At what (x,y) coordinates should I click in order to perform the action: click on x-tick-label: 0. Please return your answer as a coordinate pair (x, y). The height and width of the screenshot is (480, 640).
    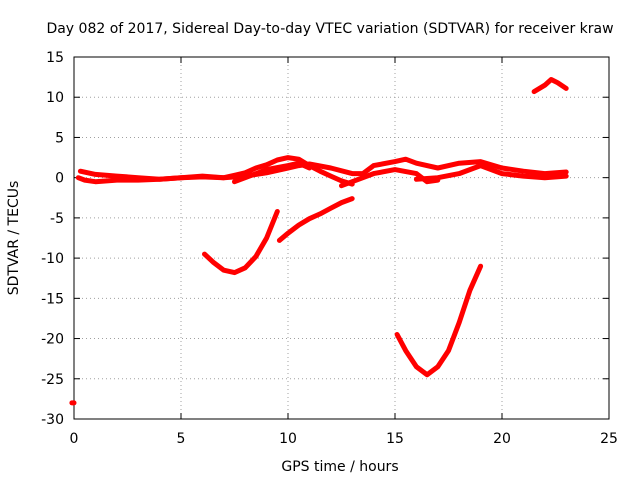
    Looking at the image, I should click on (74, 439).